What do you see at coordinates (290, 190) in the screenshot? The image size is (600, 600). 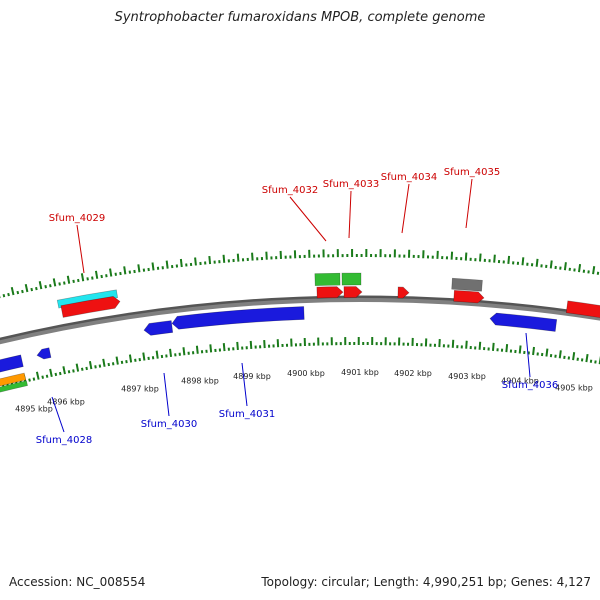 I see `gene-label-forward: Sfum_4032` at bounding box center [290, 190].